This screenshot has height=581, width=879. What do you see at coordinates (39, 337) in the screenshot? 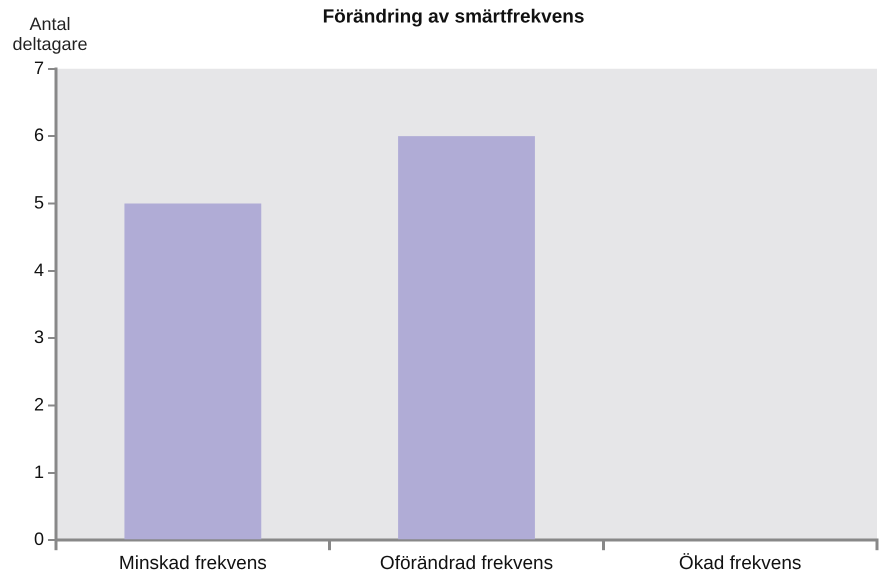
I see `y-tick-label: 3` at bounding box center [39, 337].